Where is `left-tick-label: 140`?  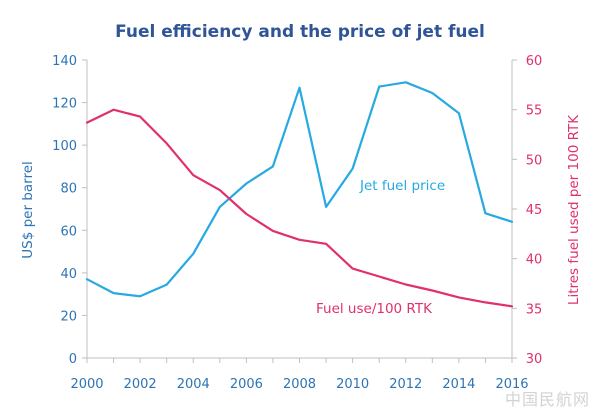 left-tick-label: 140 is located at coordinates (64, 61).